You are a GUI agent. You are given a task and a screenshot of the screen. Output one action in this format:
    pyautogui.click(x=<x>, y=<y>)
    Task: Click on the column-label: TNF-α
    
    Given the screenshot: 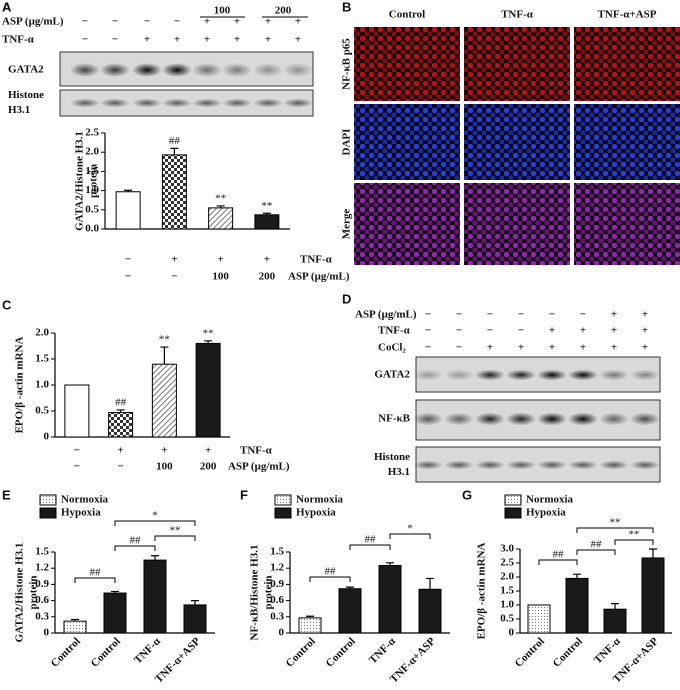 What is the action you would take?
    pyautogui.click(x=517, y=15)
    